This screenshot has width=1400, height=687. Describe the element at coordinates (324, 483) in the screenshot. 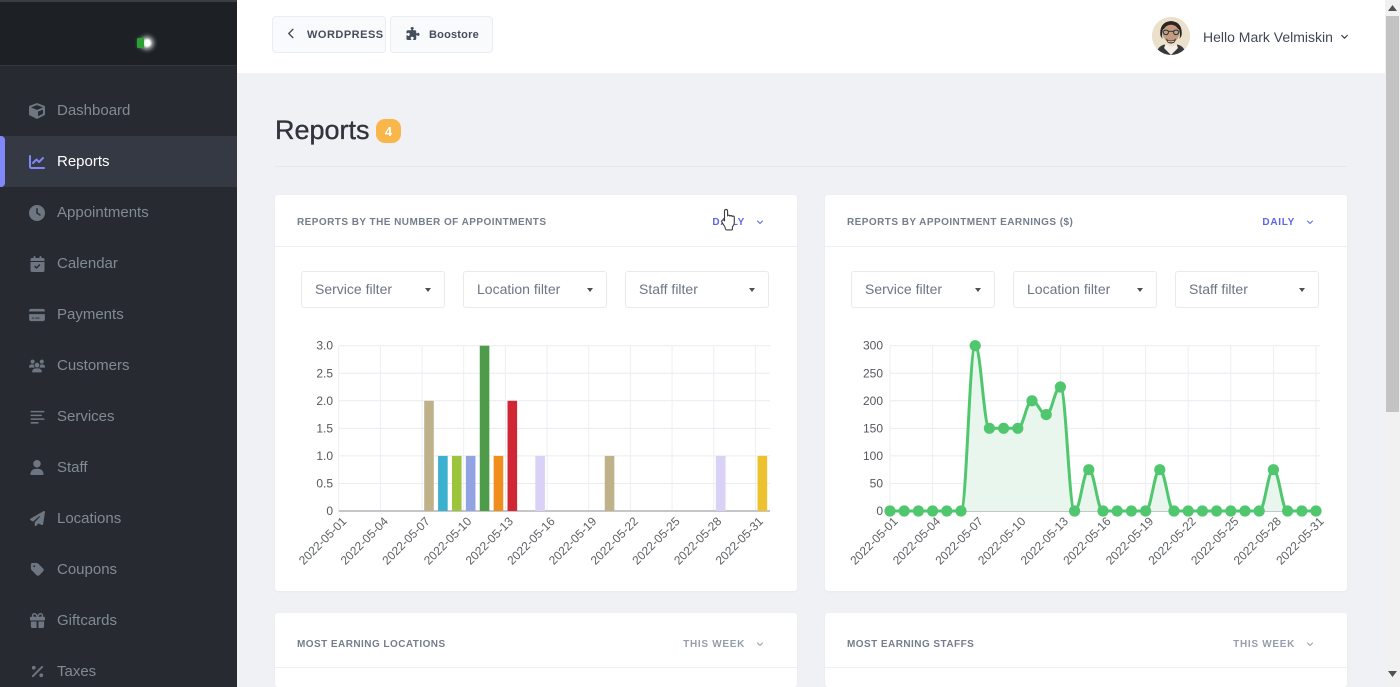

I see `svg-text: 0.5` at that location.